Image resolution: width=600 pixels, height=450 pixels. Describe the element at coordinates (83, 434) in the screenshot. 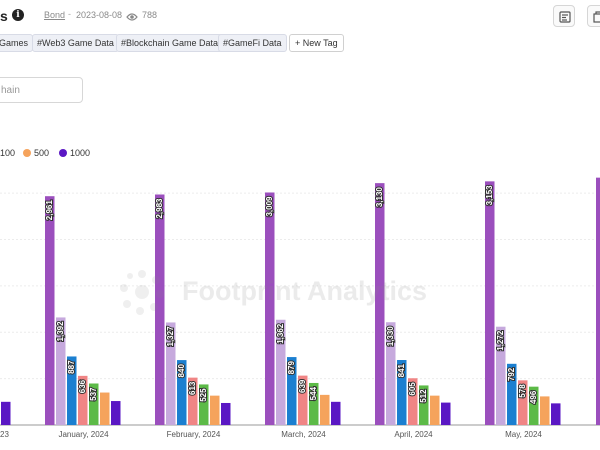

I see `x-tick-label: January, 2024` at that location.